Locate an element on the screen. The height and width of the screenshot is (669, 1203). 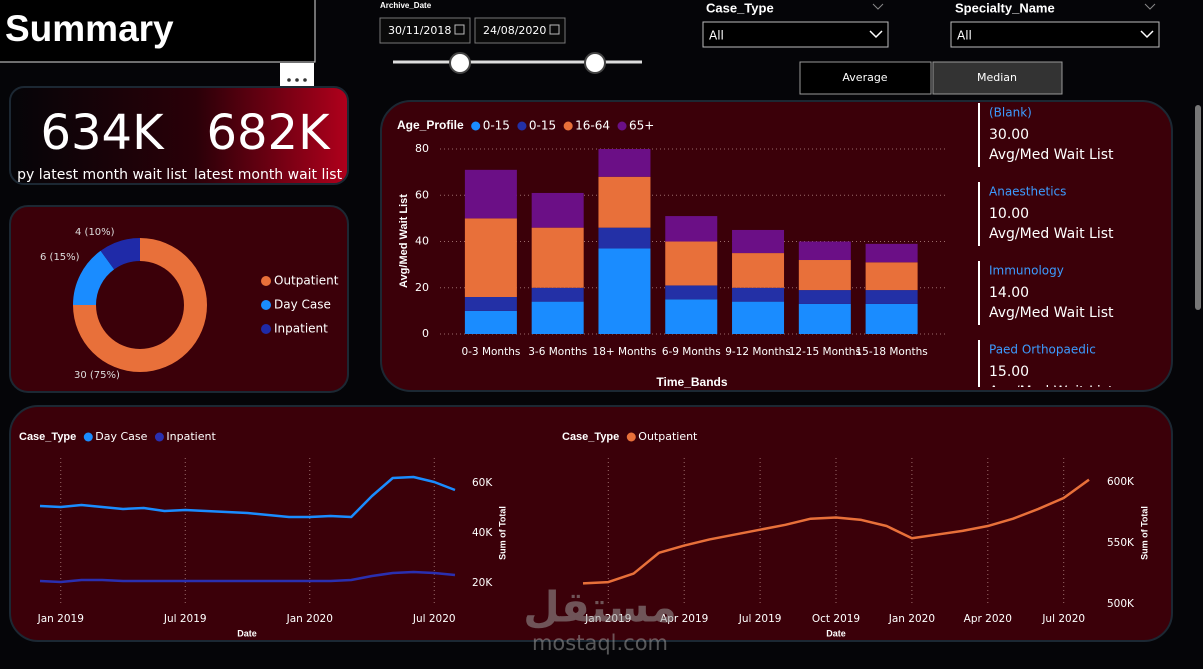
kpi-card is located at coordinates (179, 135).